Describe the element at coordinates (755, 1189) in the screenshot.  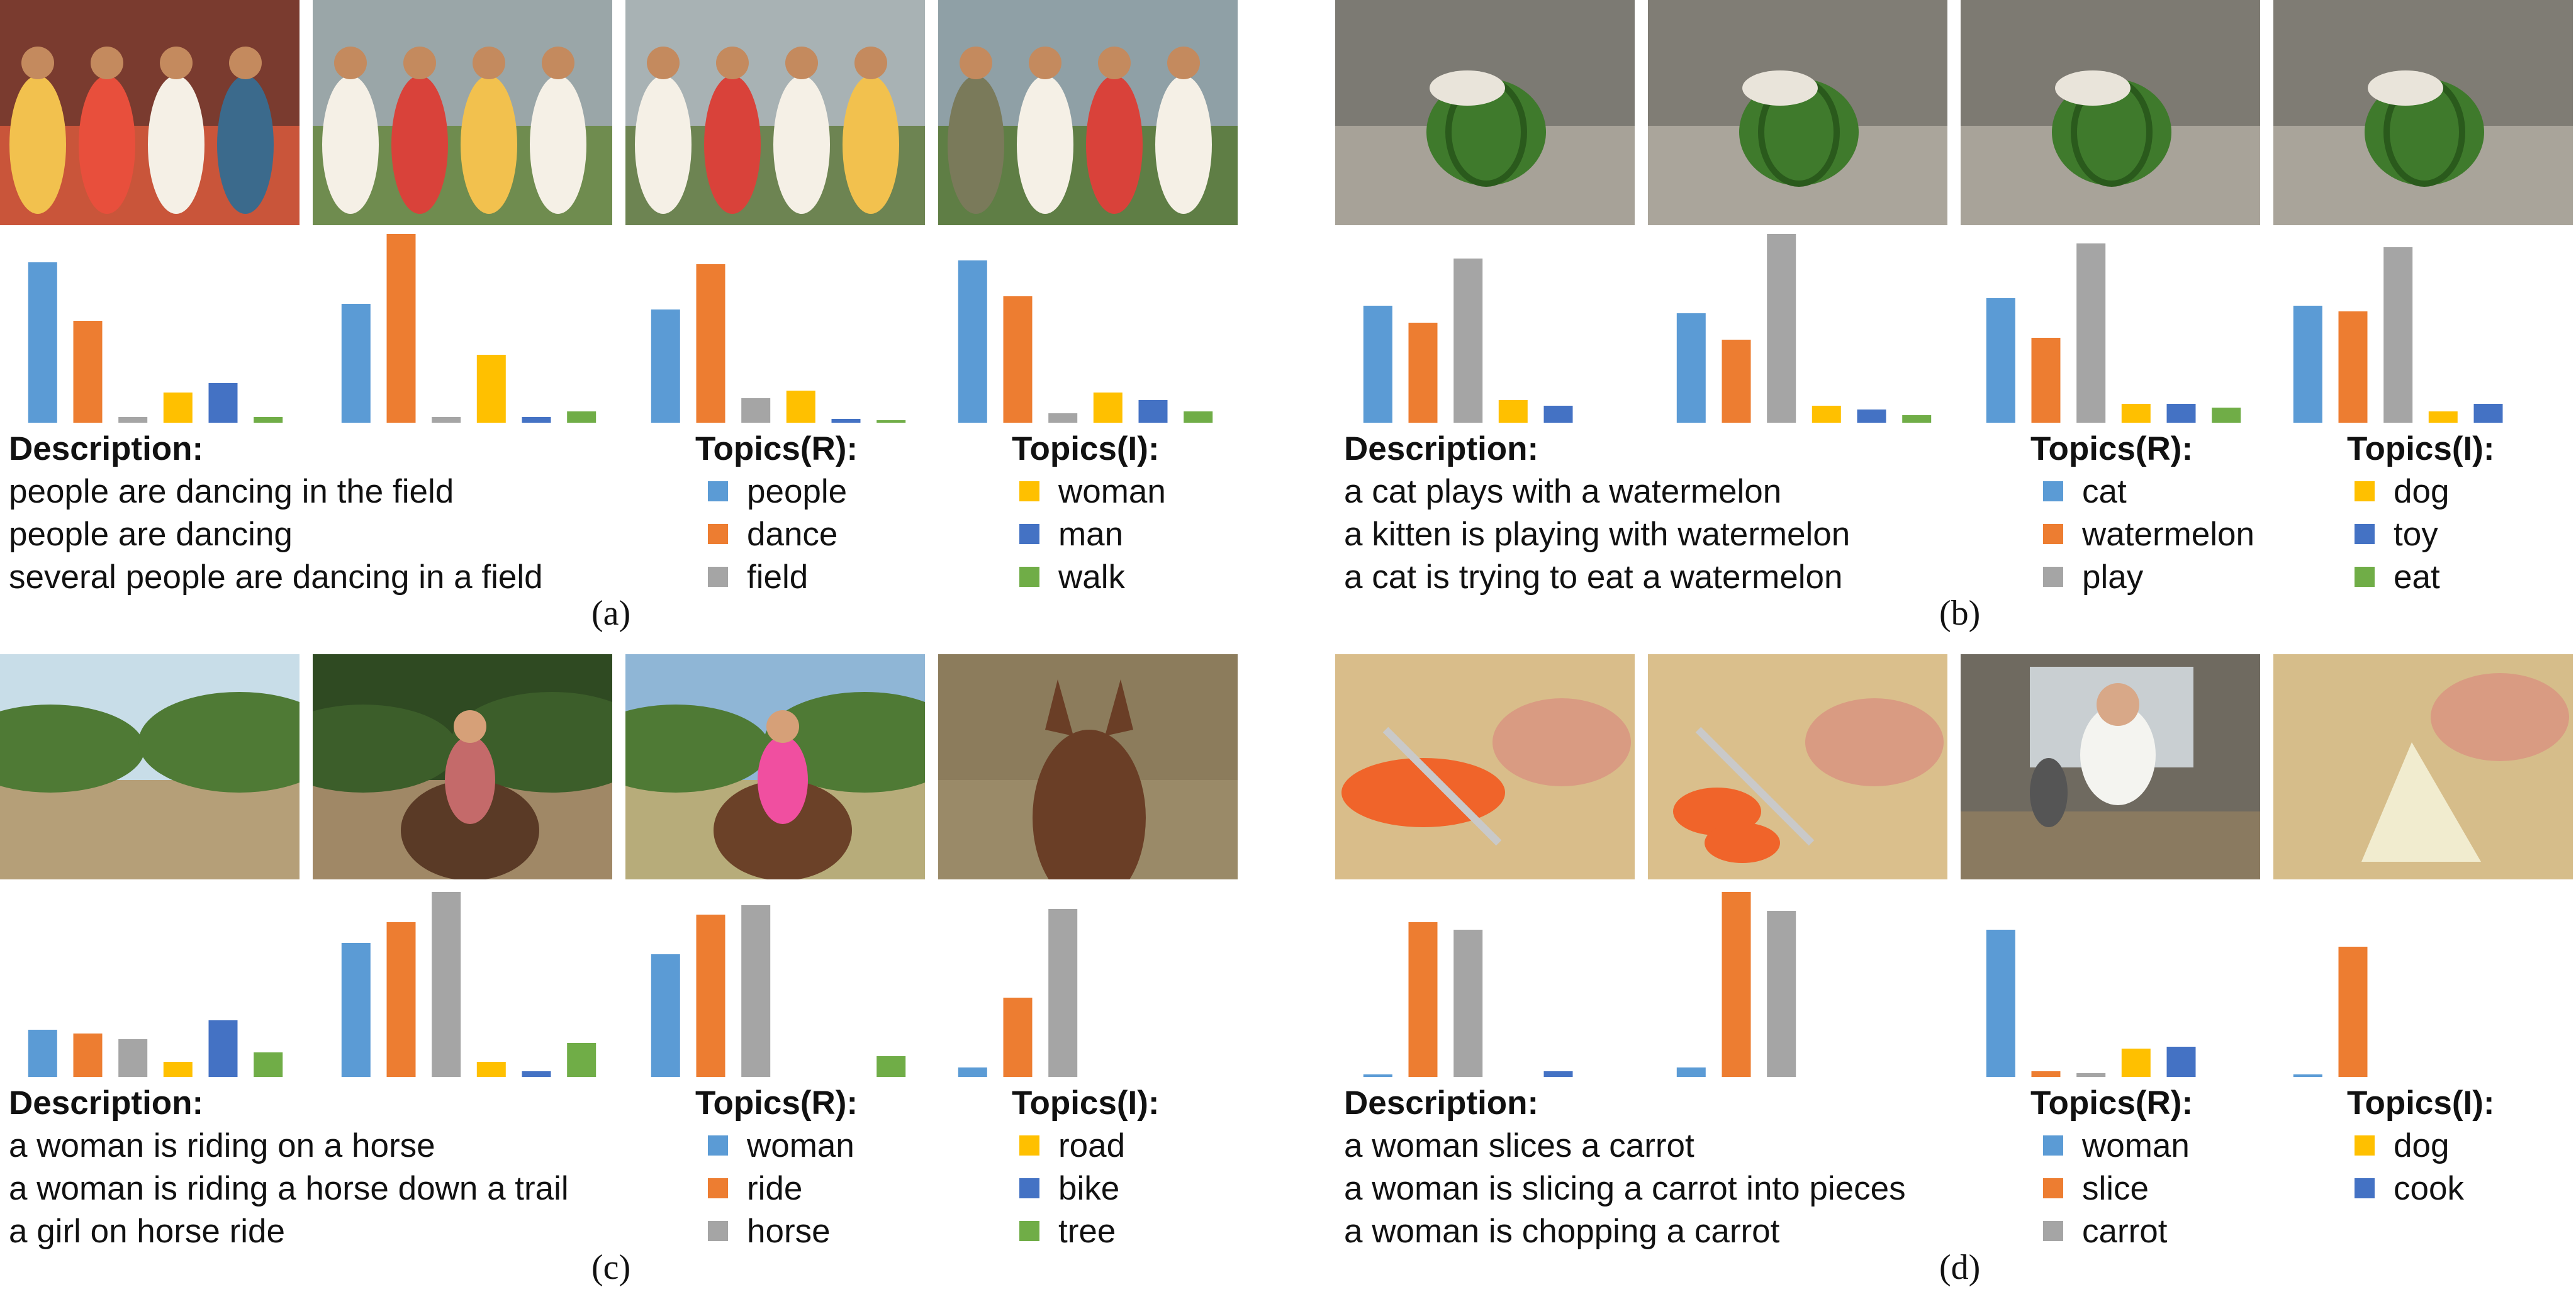
I see `topic-r-item: ride` at that location.